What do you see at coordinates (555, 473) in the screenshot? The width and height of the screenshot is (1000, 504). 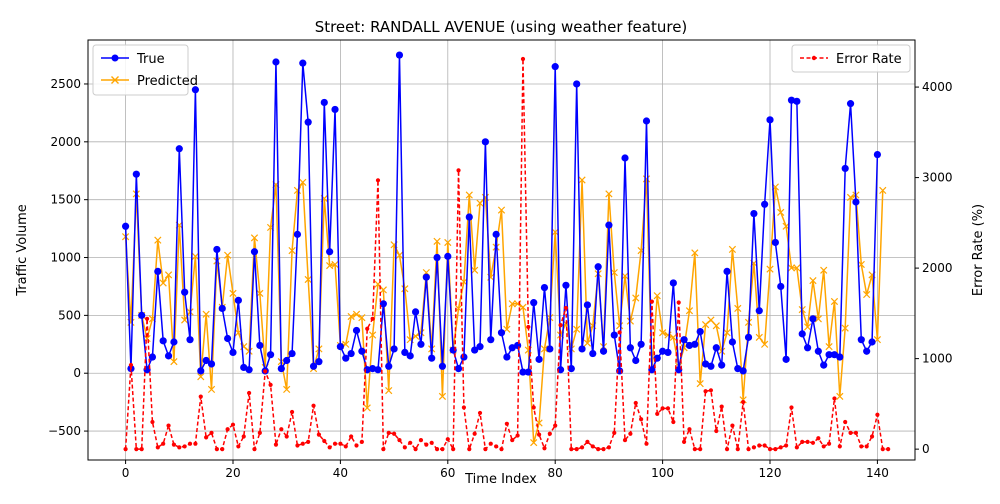 I see `x-tick-label: 80` at bounding box center [555, 473].